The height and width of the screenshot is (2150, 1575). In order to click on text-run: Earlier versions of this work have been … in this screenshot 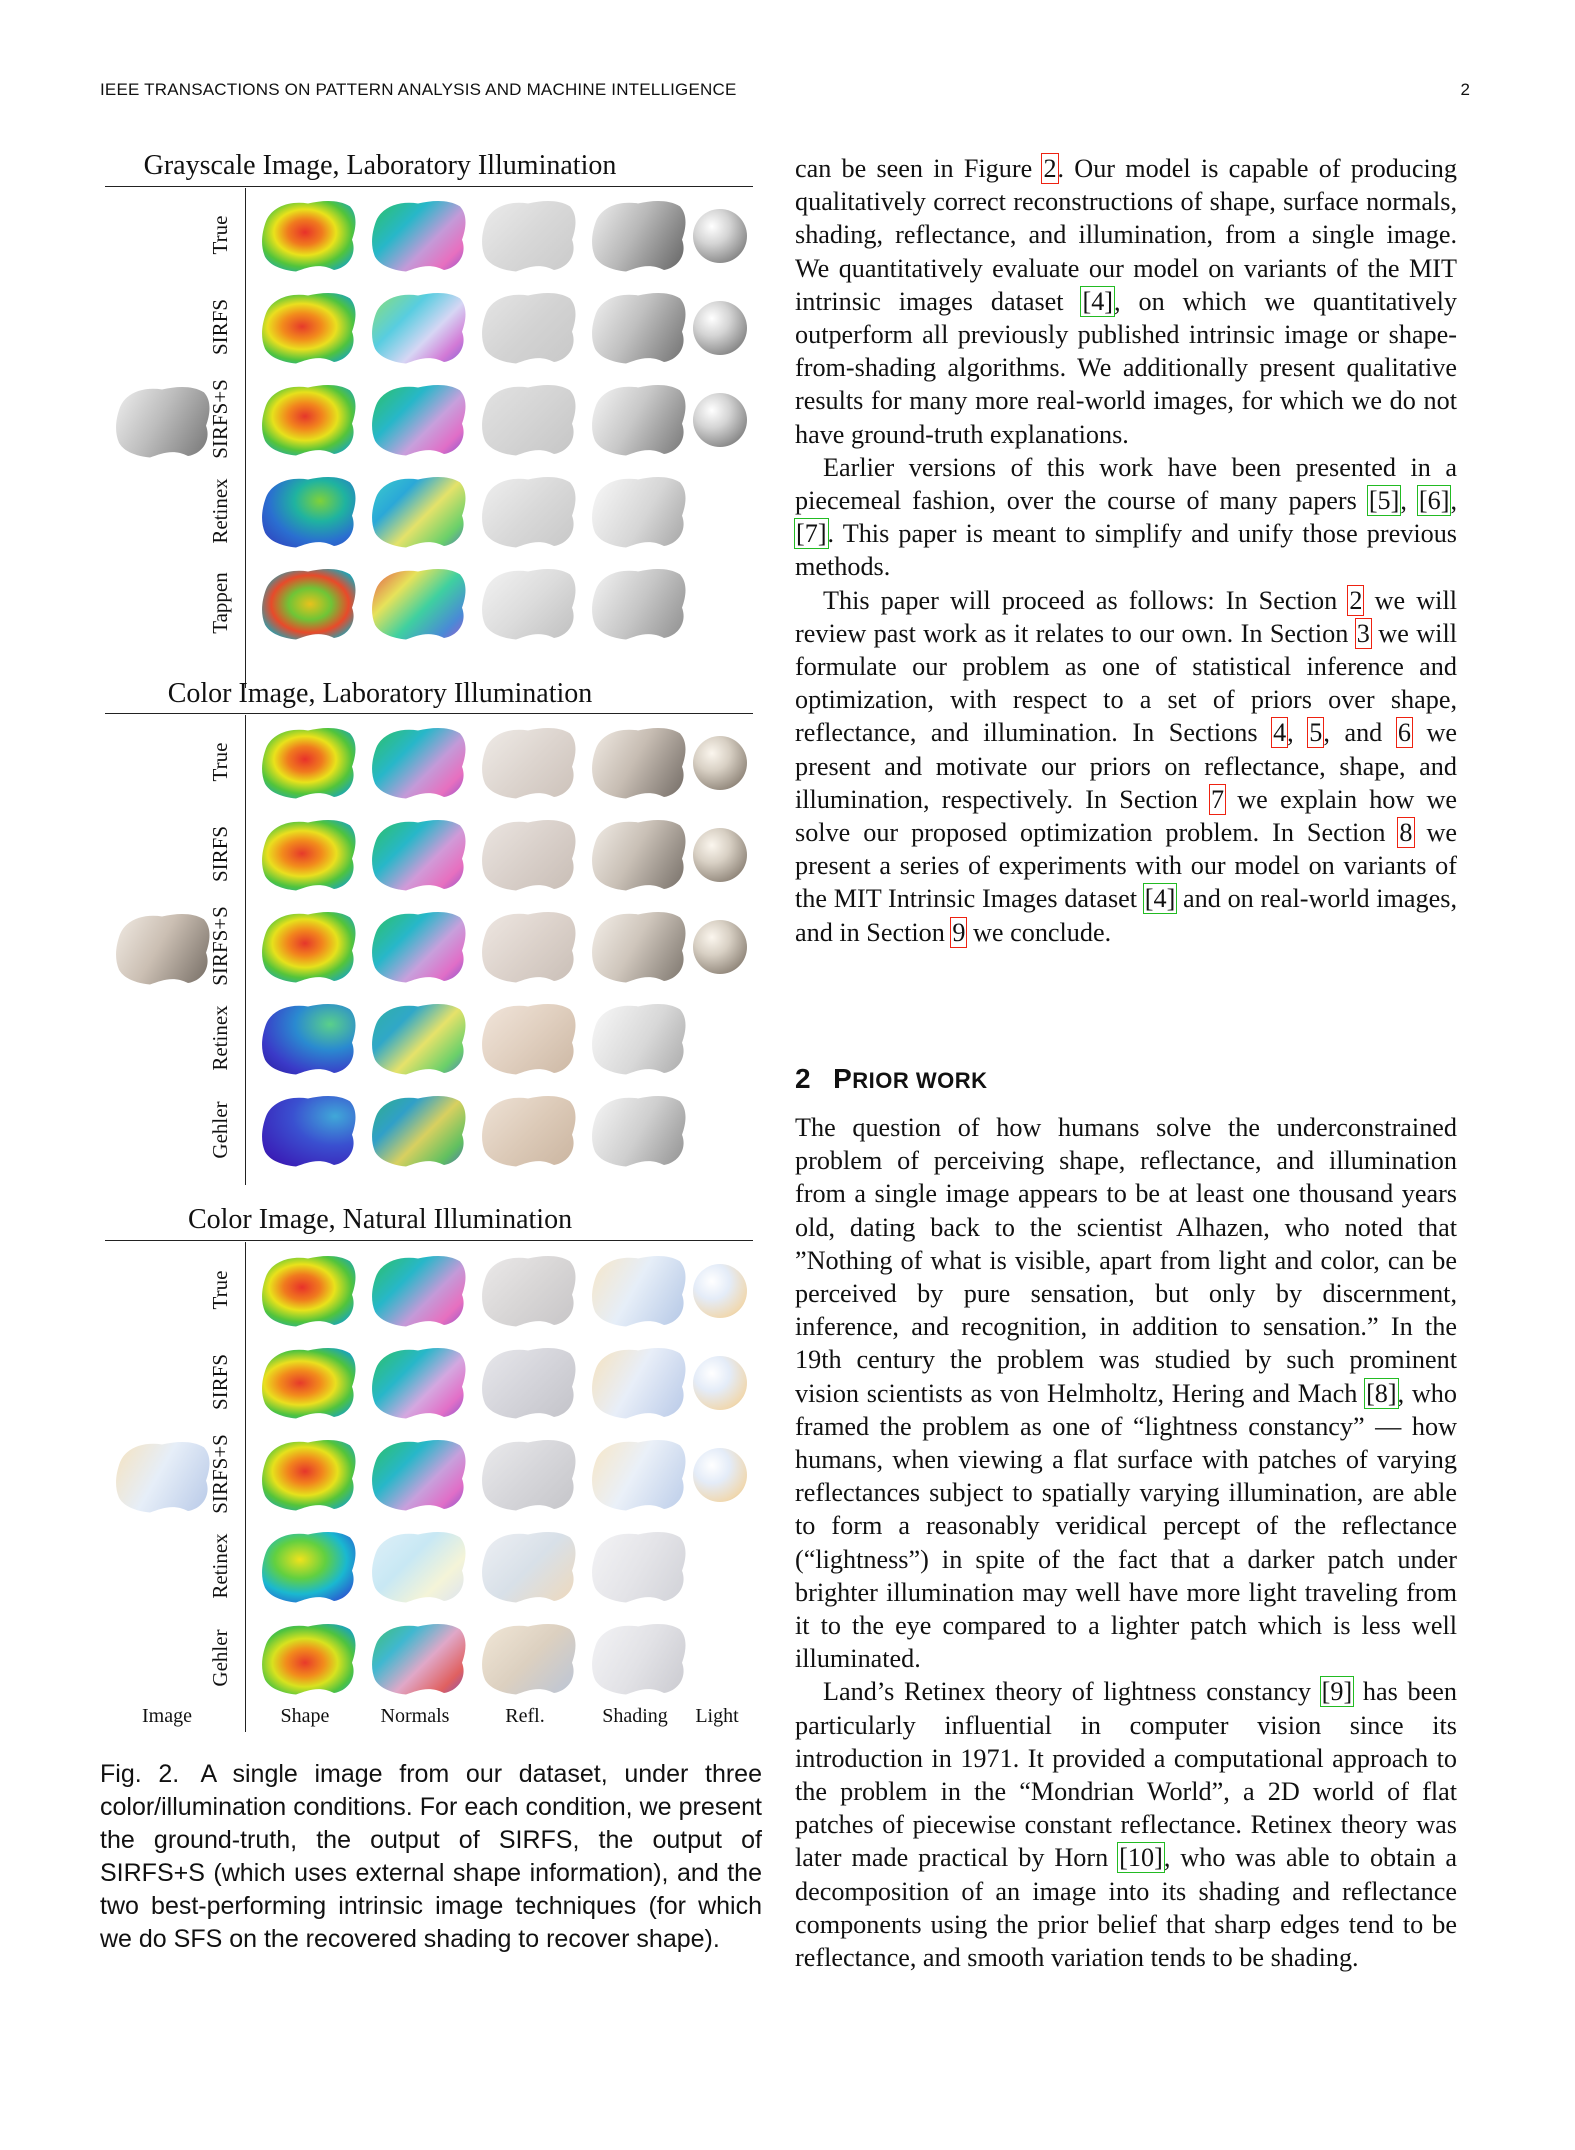, I will do `click(1126, 484)`.